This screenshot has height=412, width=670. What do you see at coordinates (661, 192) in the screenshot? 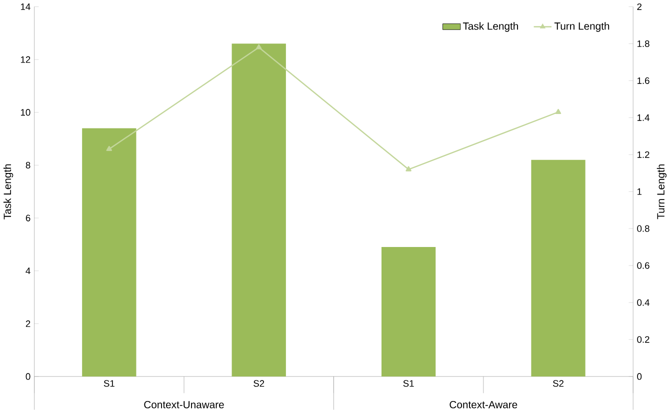
I see `y2-axis-title: Turn Length` at bounding box center [661, 192].